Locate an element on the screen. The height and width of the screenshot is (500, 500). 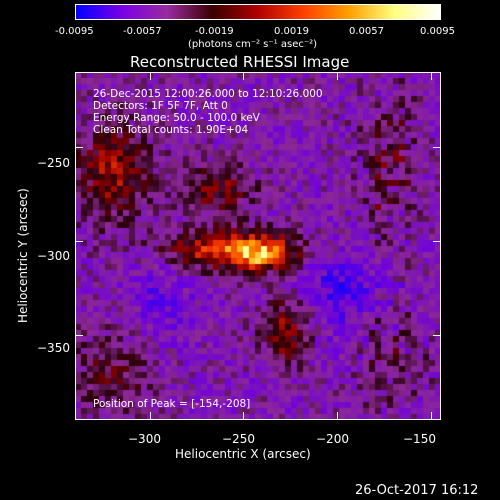
peak-position-label: Position of Peak = [-154,-208] is located at coordinates (172, 404).